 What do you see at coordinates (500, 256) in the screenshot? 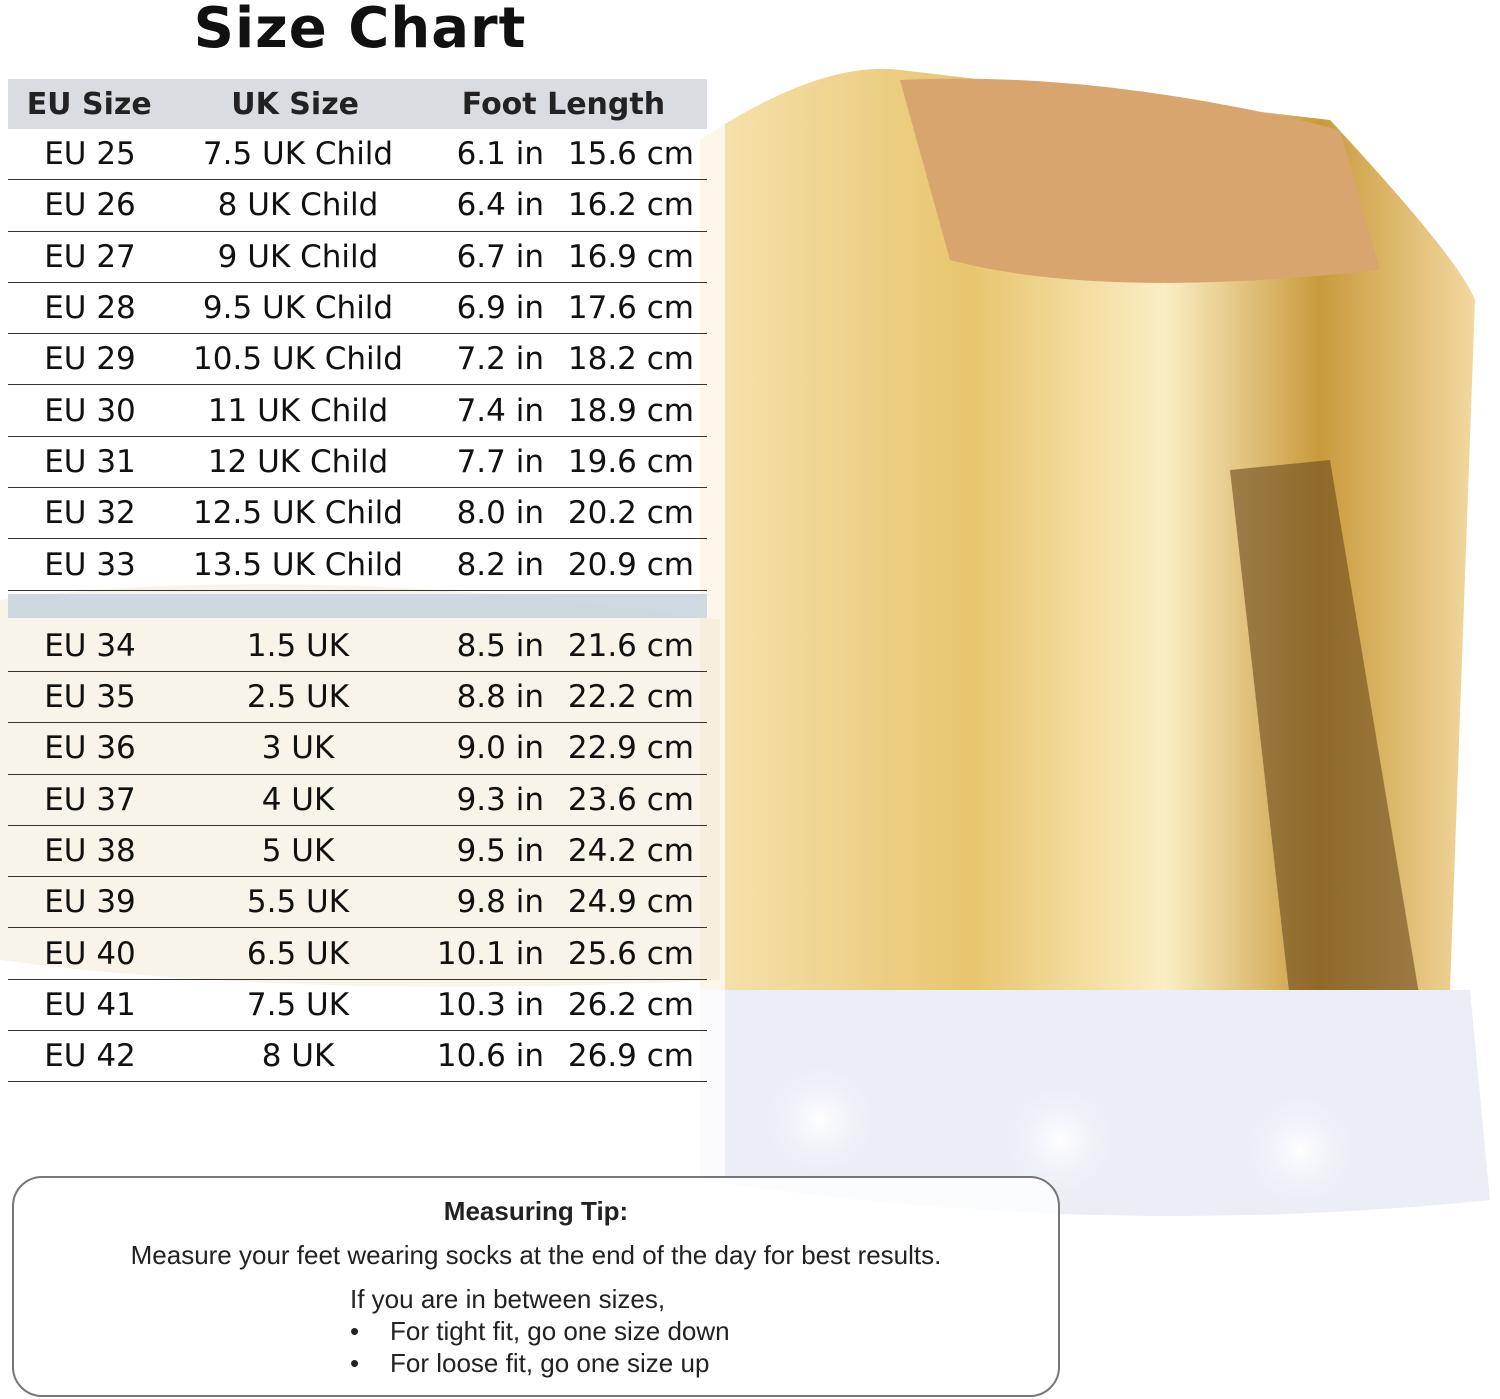
I see `inches-cell: 6.7 in` at bounding box center [500, 256].